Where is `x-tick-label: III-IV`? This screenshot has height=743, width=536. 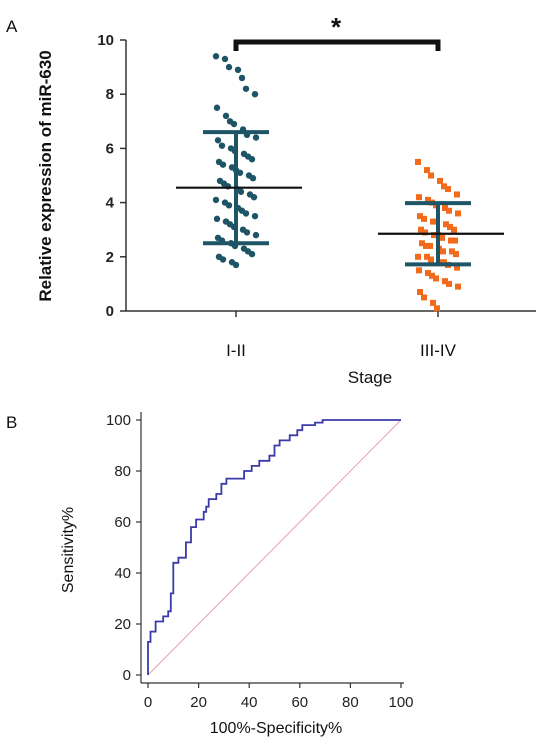
x-tick-label: III-IV is located at coordinates (438, 350).